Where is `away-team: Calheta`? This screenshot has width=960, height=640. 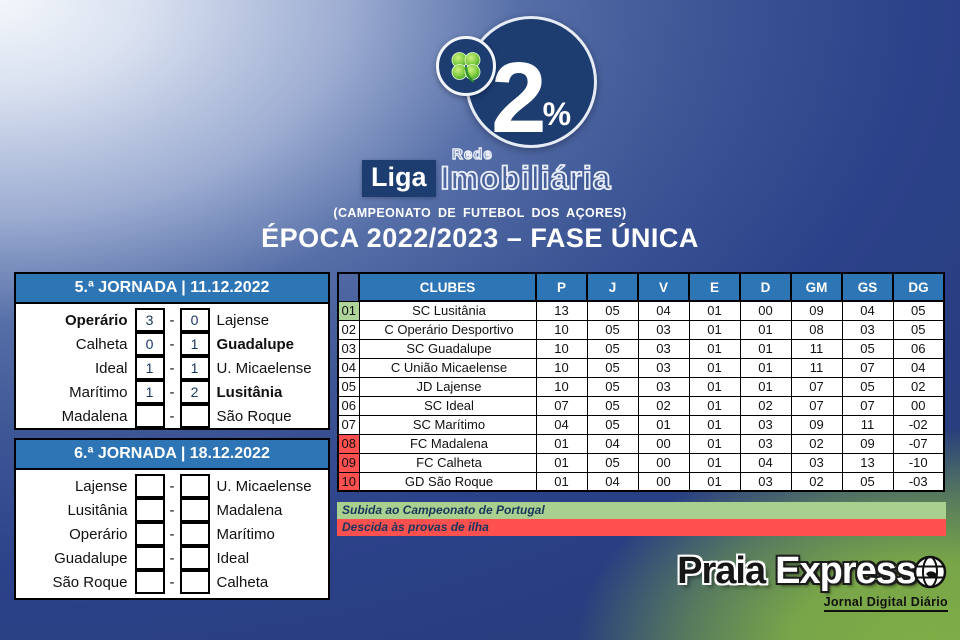
away-team: Calheta is located at coordinates (242, 582).